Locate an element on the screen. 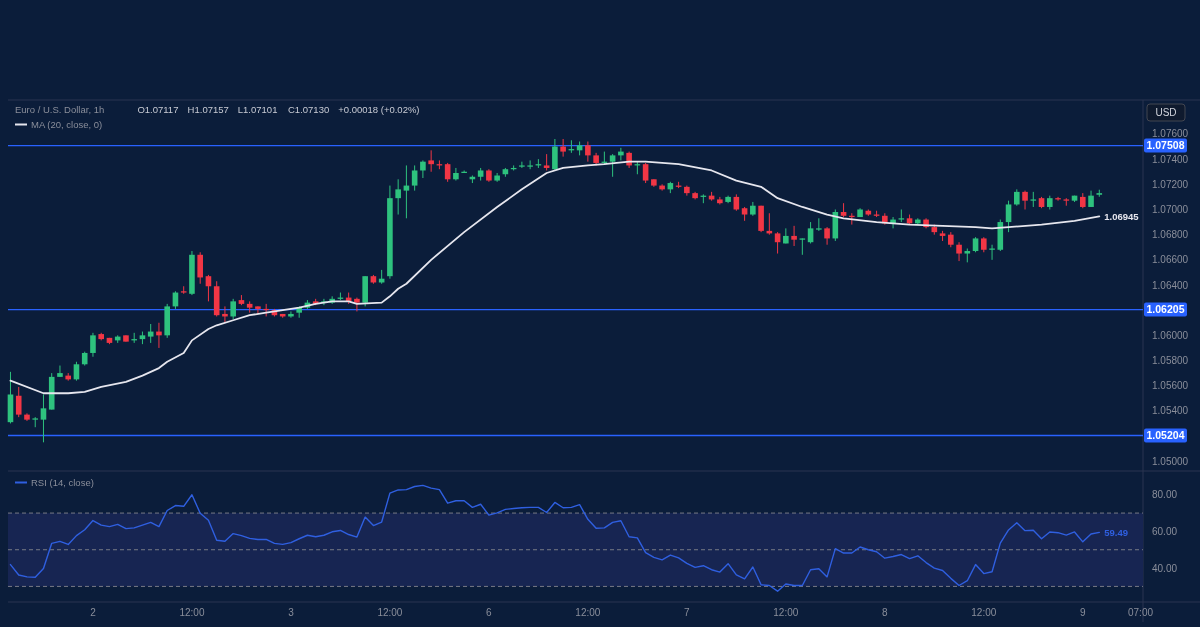  annotation: +0.00018 (+0.02%) is located at coordinates (379, 109).